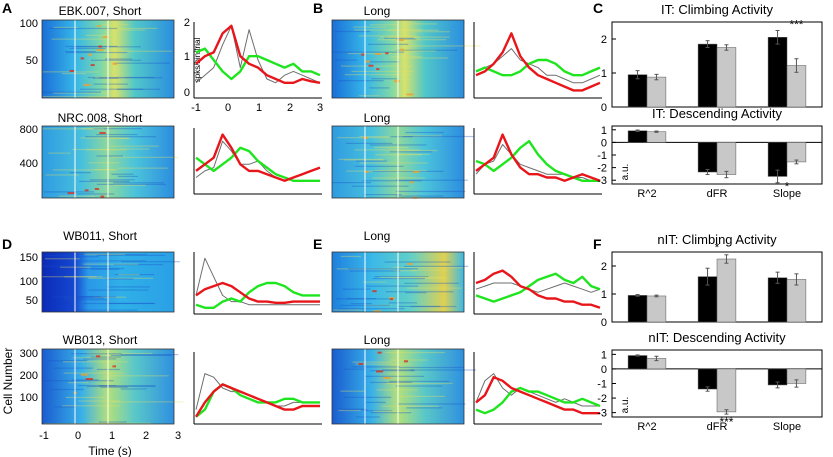 The height and width of the screenshot is (457, 833). I want to click on trace-xtick: 0, so click(228, 108).